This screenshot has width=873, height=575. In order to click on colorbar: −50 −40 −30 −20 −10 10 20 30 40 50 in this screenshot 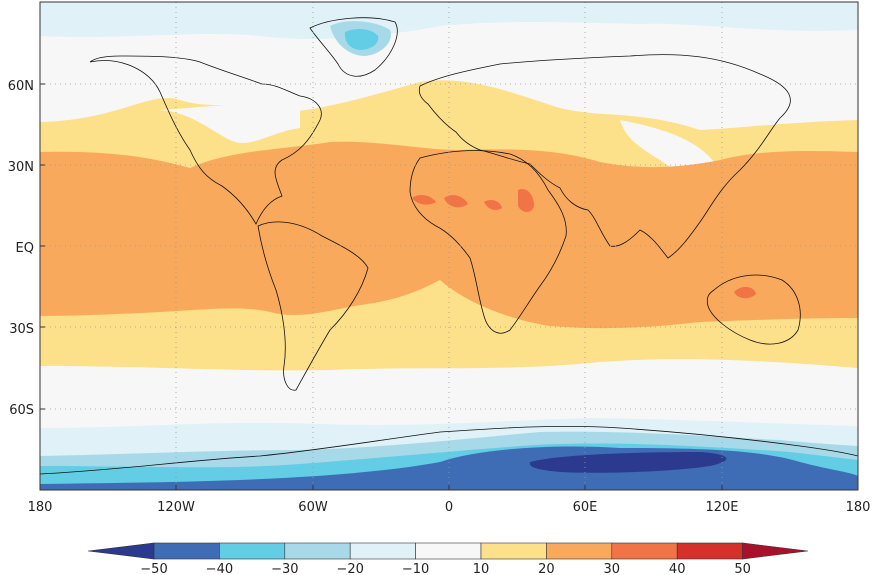, I will do `click(448, 558)`.